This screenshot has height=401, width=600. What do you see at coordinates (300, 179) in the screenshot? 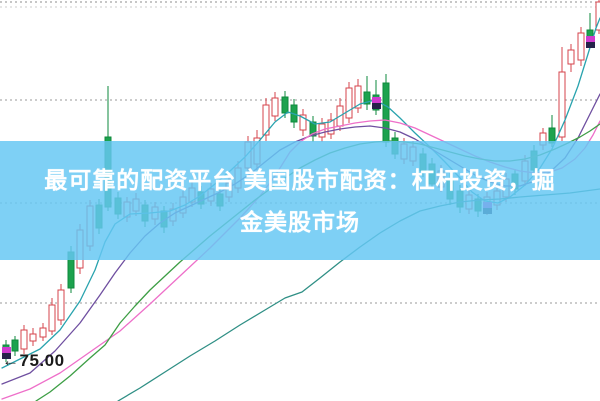
I see `ad-banner-text-line1: 最可靠的配资平台 美国股市配资：杠杆投资，掘` at bounding box center [300, 179].